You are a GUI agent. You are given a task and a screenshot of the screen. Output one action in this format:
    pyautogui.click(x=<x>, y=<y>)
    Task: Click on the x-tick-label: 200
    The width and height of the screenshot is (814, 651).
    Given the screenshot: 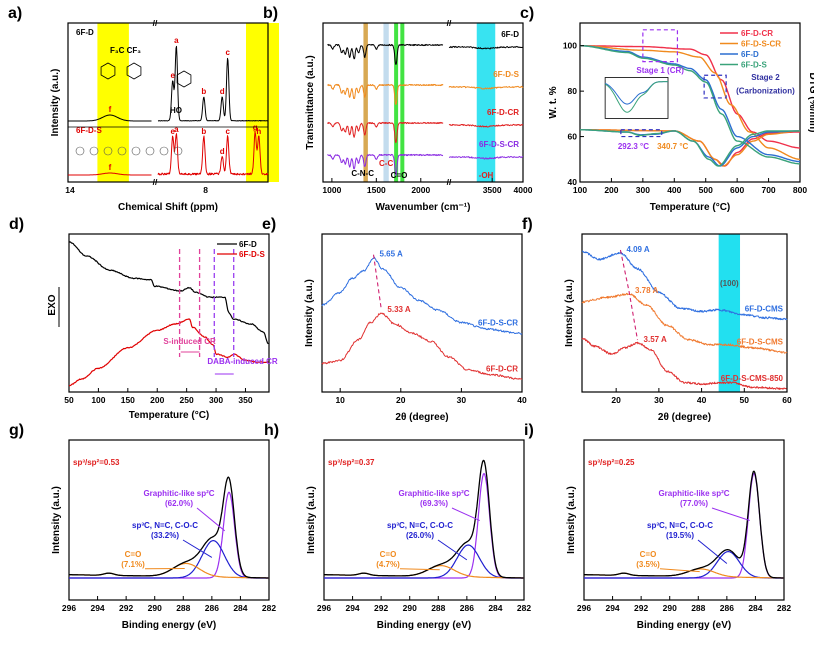 What is the action you would take?
    pyautogui.click(x=611, y=190)
    